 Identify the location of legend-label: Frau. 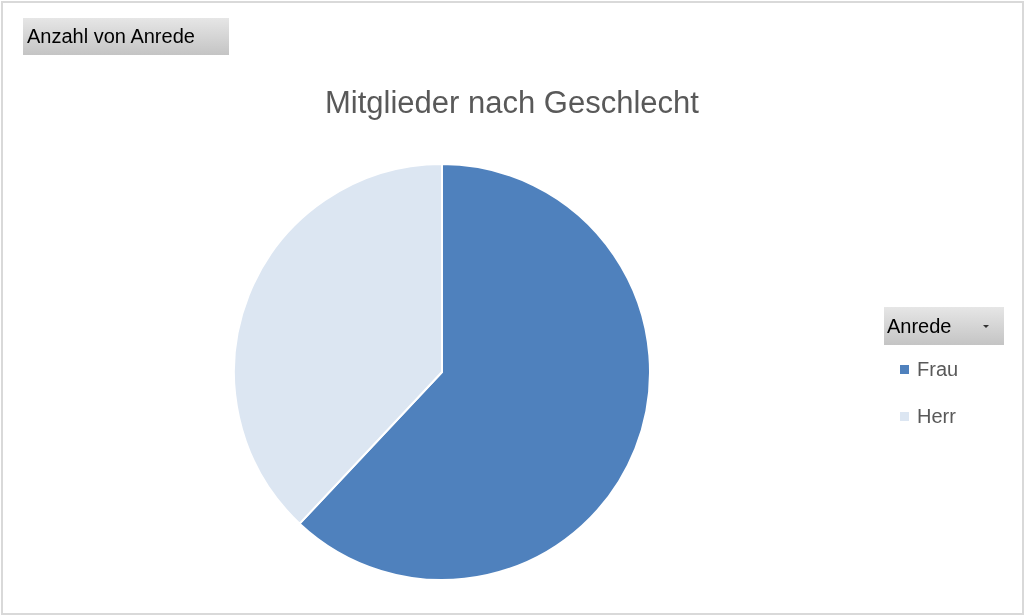
(938, 369).